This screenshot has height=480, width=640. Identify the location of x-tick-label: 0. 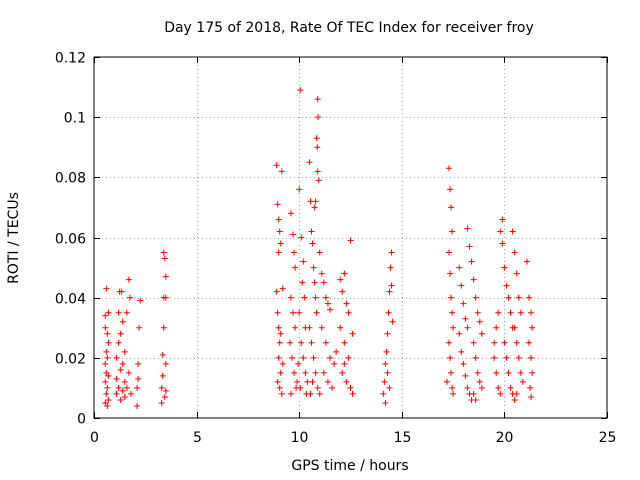
(94, 438).